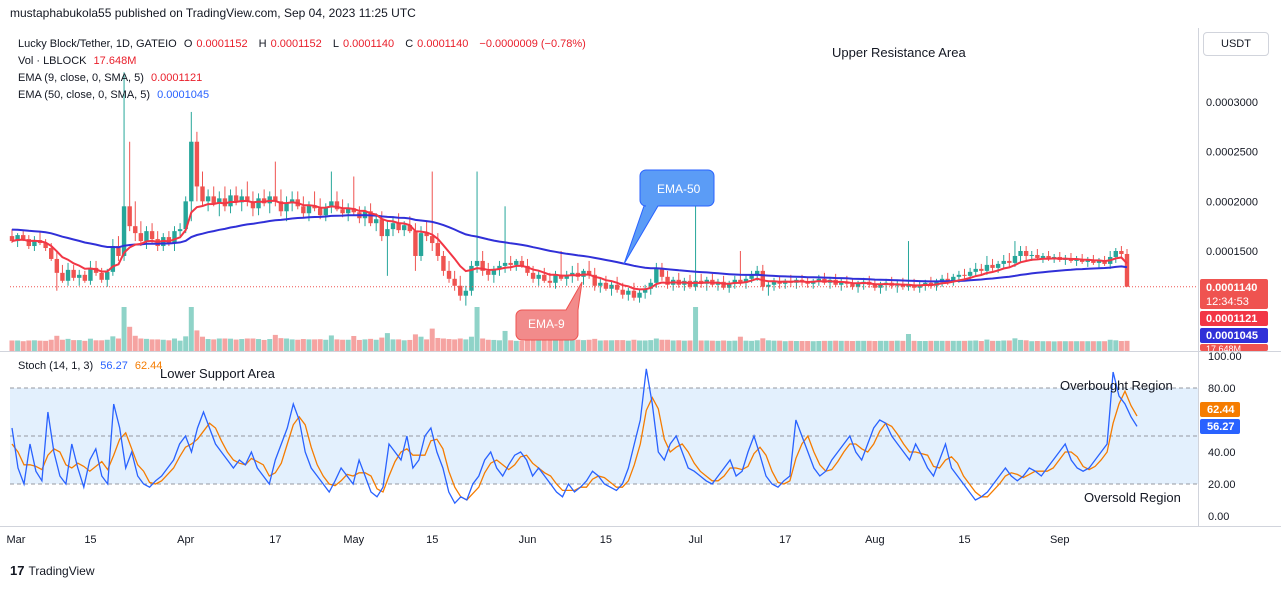 This screenshot has height=589, width=1281. Describe the element at coordinates (1221, 427) in the screenshot. I see `svg-text: 56.27` at that location.